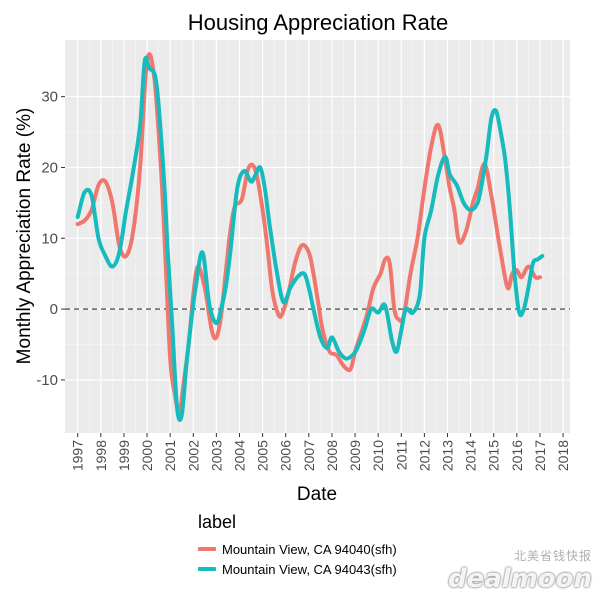 This screenshot has height=600, width=600. I want to click on y-axis-label: Monthly Appreciation Rate (%), so click(24, 236).